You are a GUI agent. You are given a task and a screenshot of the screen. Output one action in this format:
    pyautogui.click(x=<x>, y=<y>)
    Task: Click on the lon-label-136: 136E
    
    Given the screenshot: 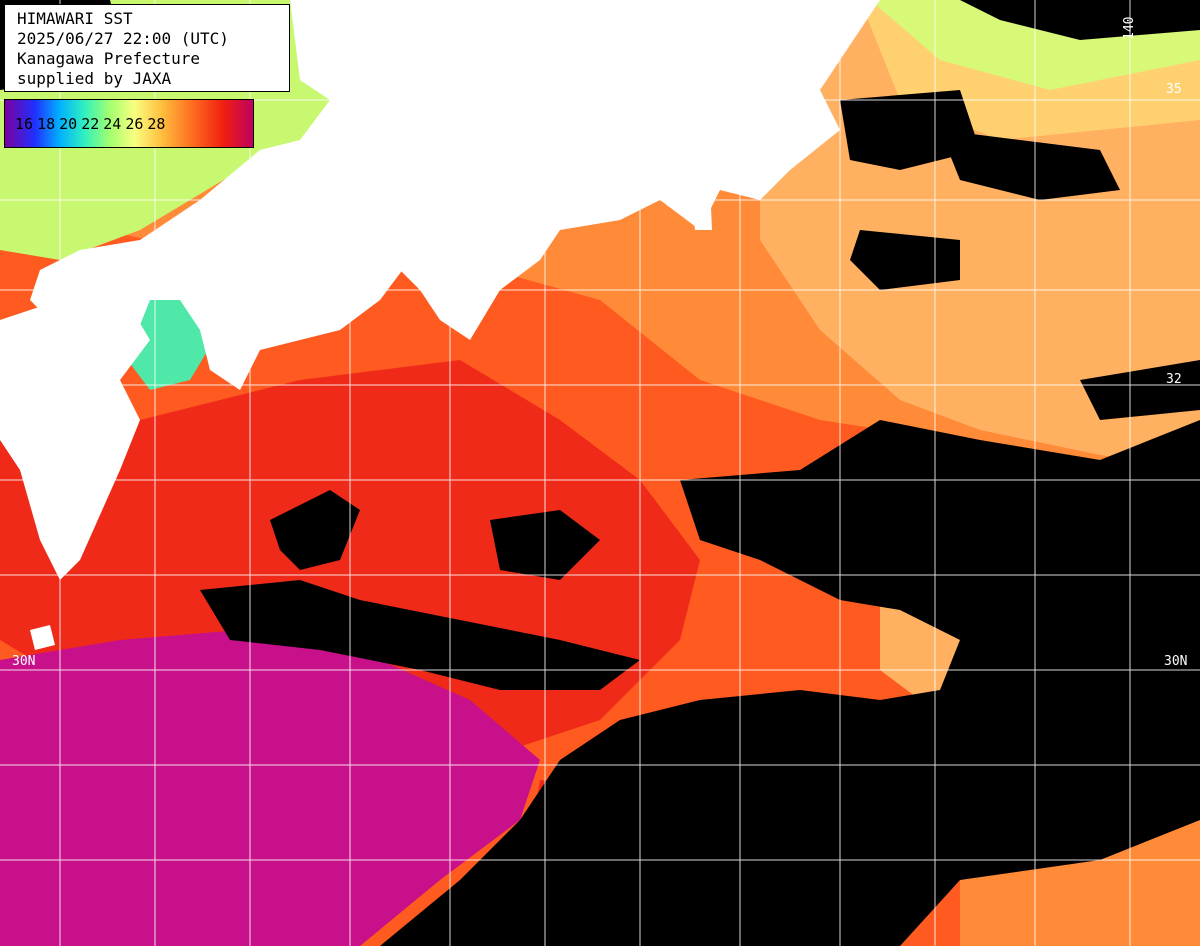 What is the action you would take?
    pyautogui.click(x=491, y=24)
    